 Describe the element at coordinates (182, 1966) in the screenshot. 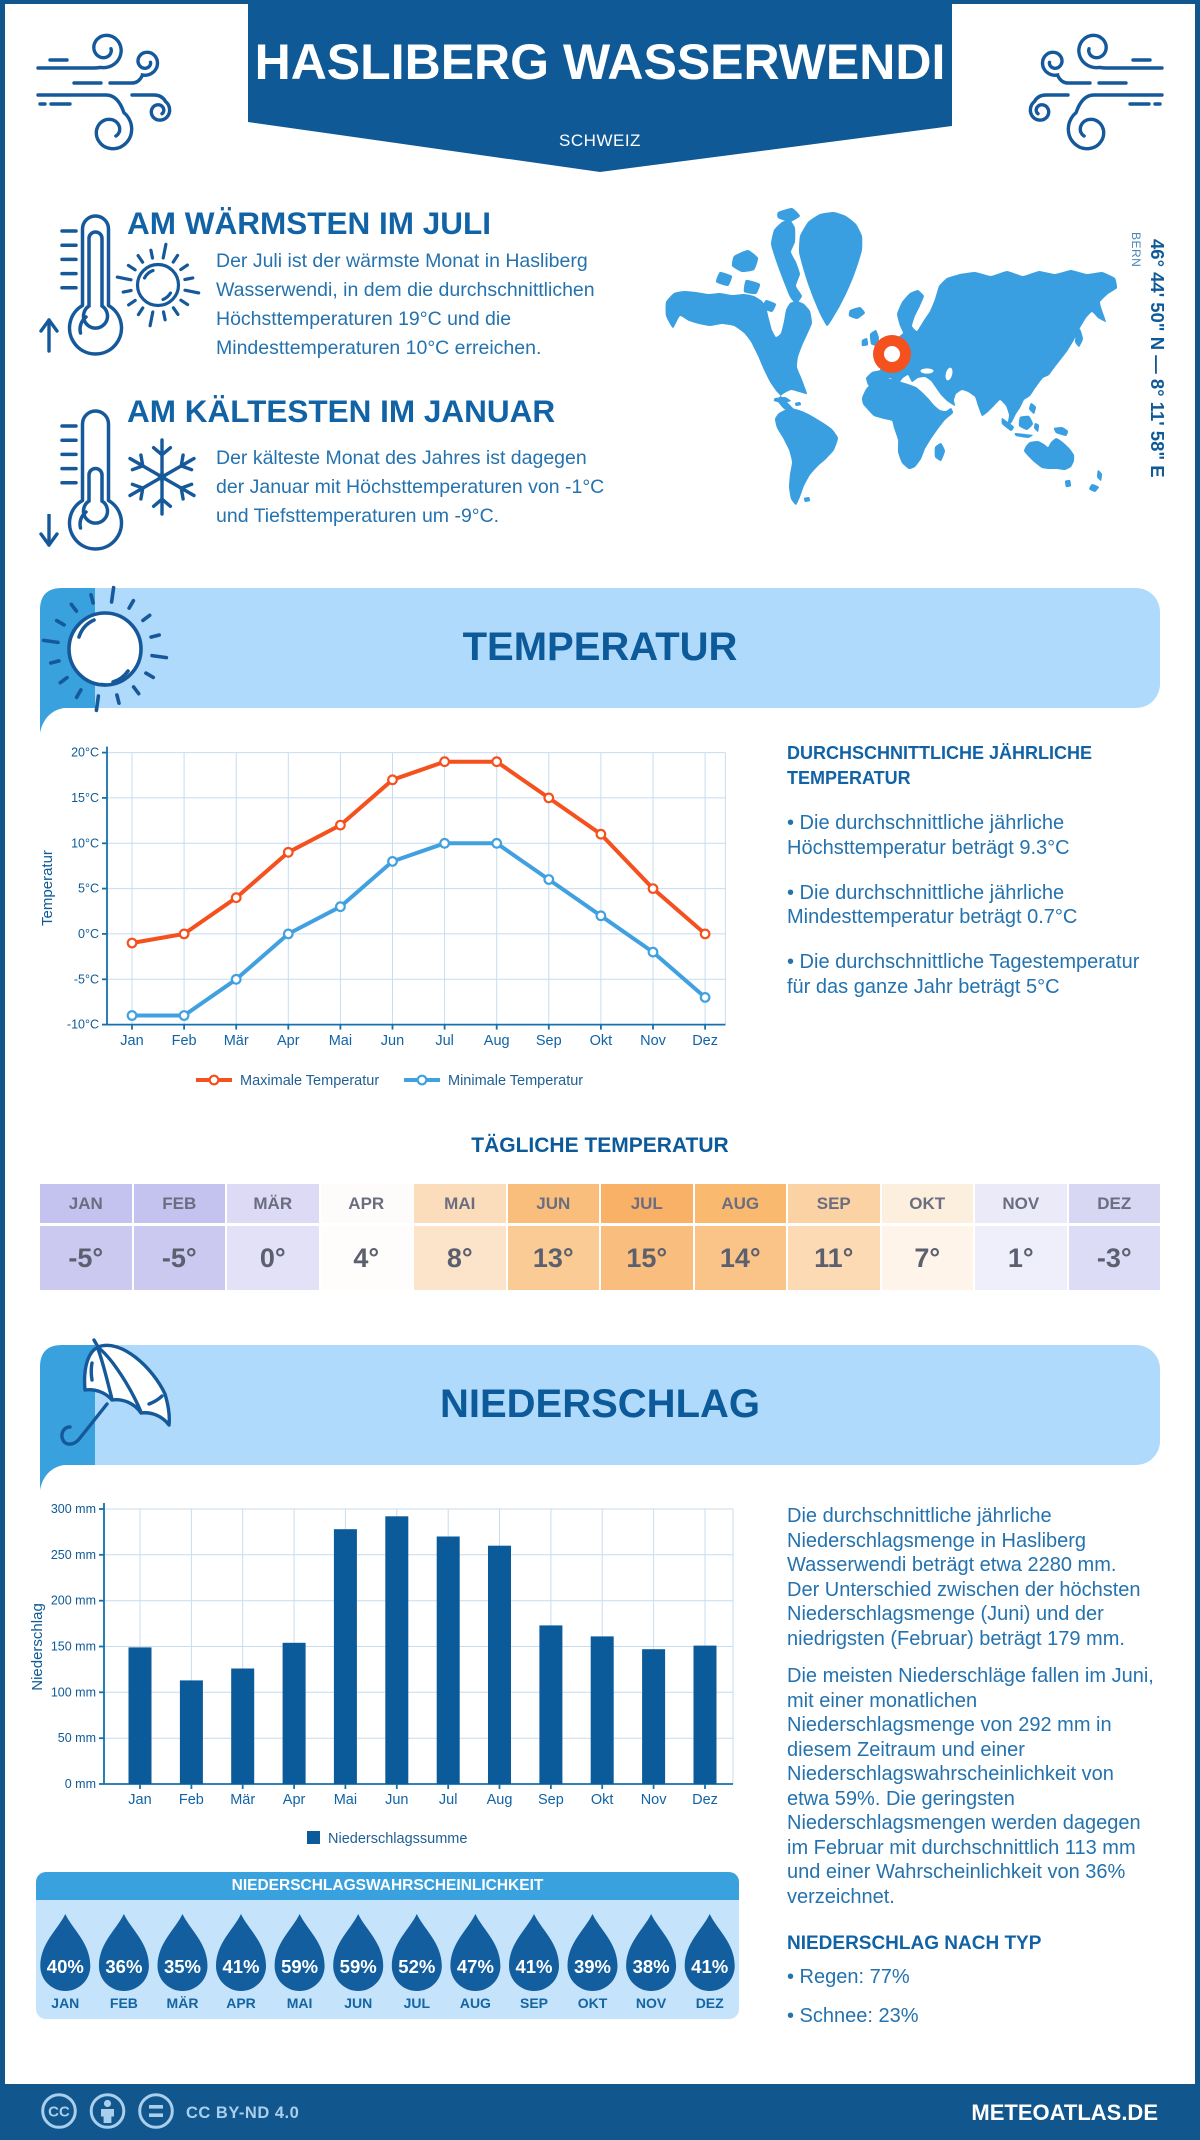

I see `svg-text: 35%` at that location.